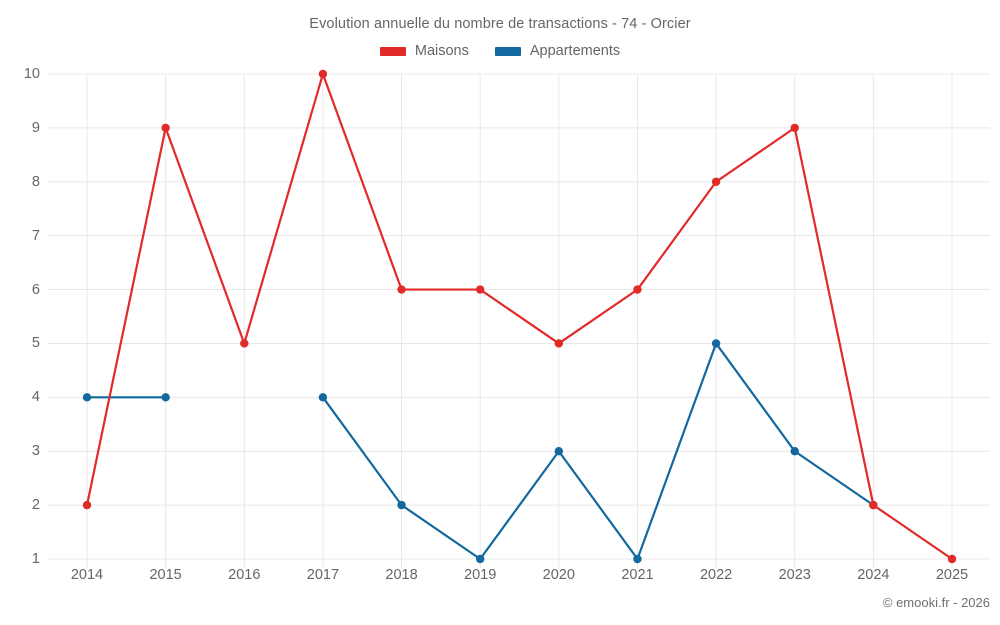  I want to click on y-axis-label: 5, so click(35, 343).